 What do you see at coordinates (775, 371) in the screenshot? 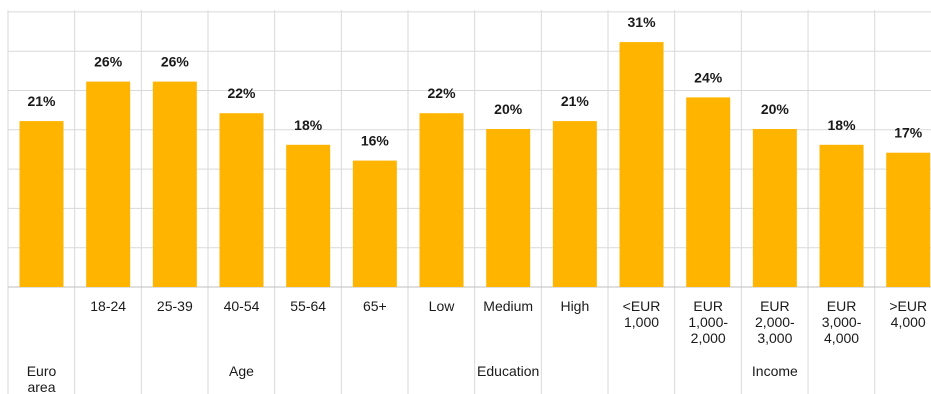
I see `group-label: Income` at bounding box center [775, 371].